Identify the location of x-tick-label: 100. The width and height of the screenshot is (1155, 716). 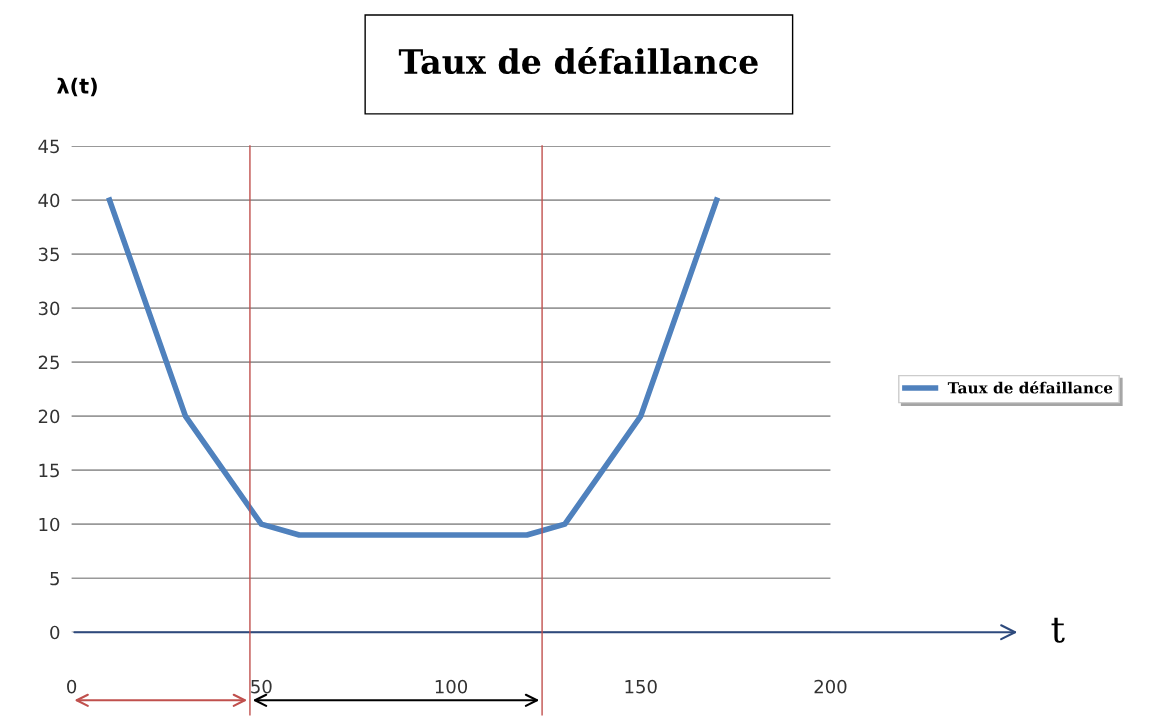
(451, 686).